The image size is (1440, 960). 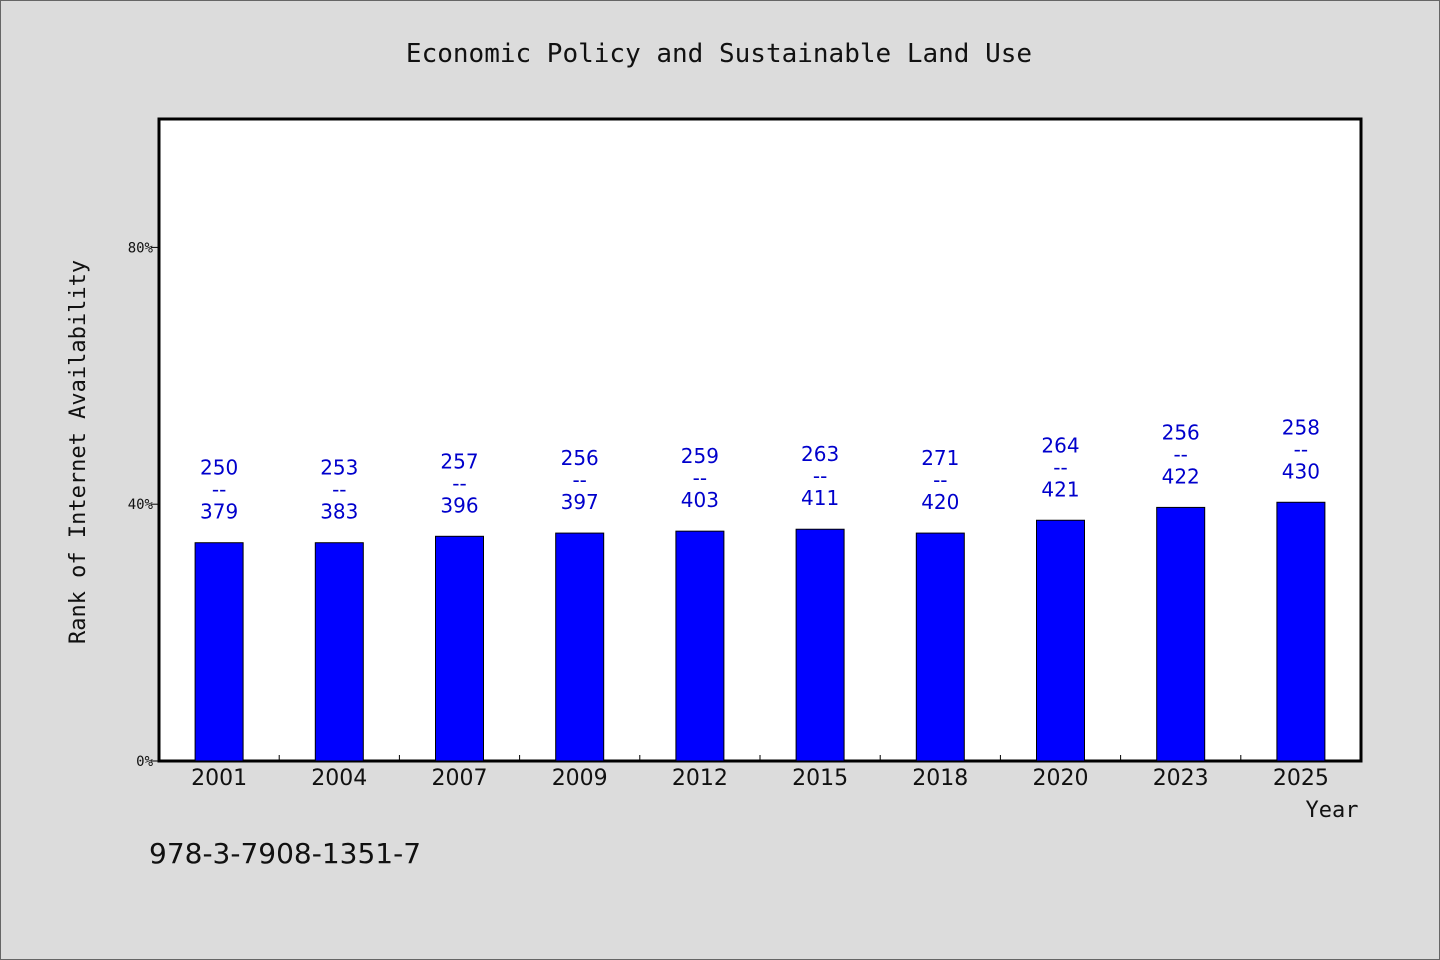 I want to click on data-label-top-2009: 256, so click(x=580, y=458).